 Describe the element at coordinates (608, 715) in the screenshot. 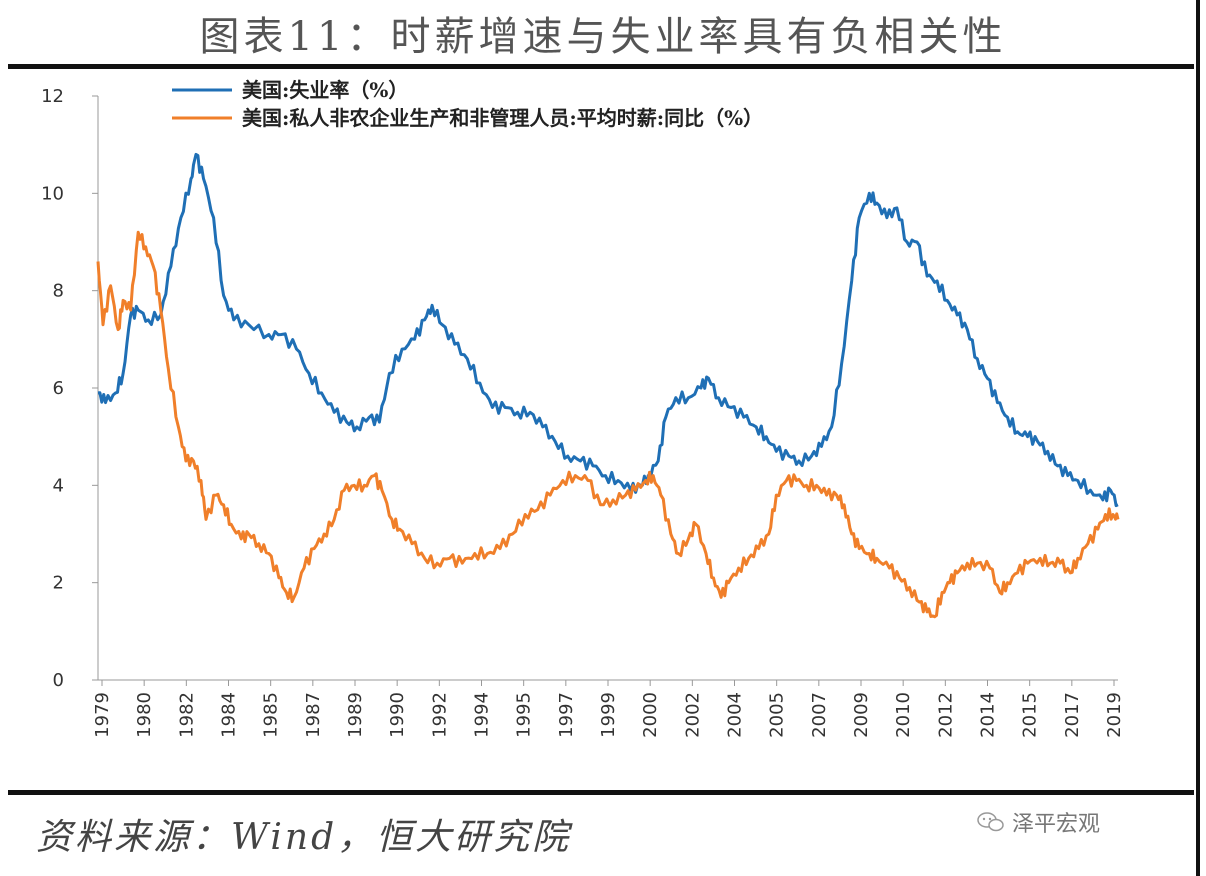

I see `x-tick-label: 1999` at that location.